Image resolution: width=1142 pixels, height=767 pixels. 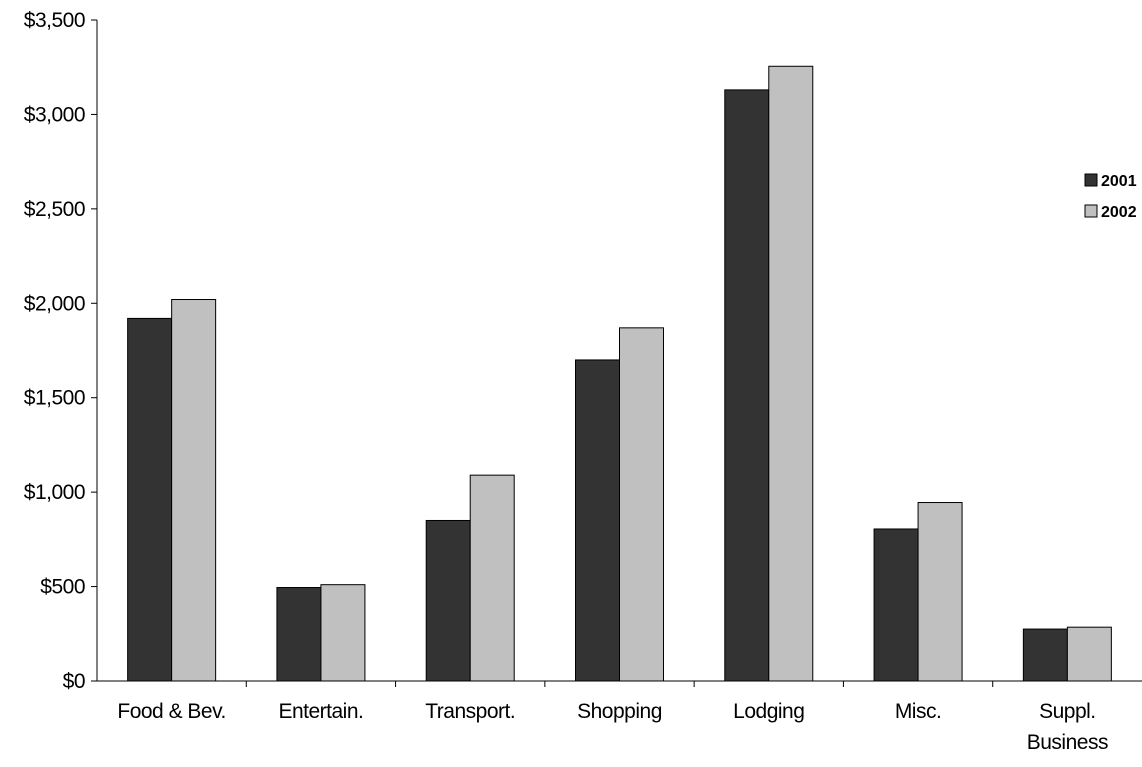 What do you see at coordinates (1067, 727) in the screenshot?
I see `x-category-label: Suppl. Business` at bounding box center [1067, 727].